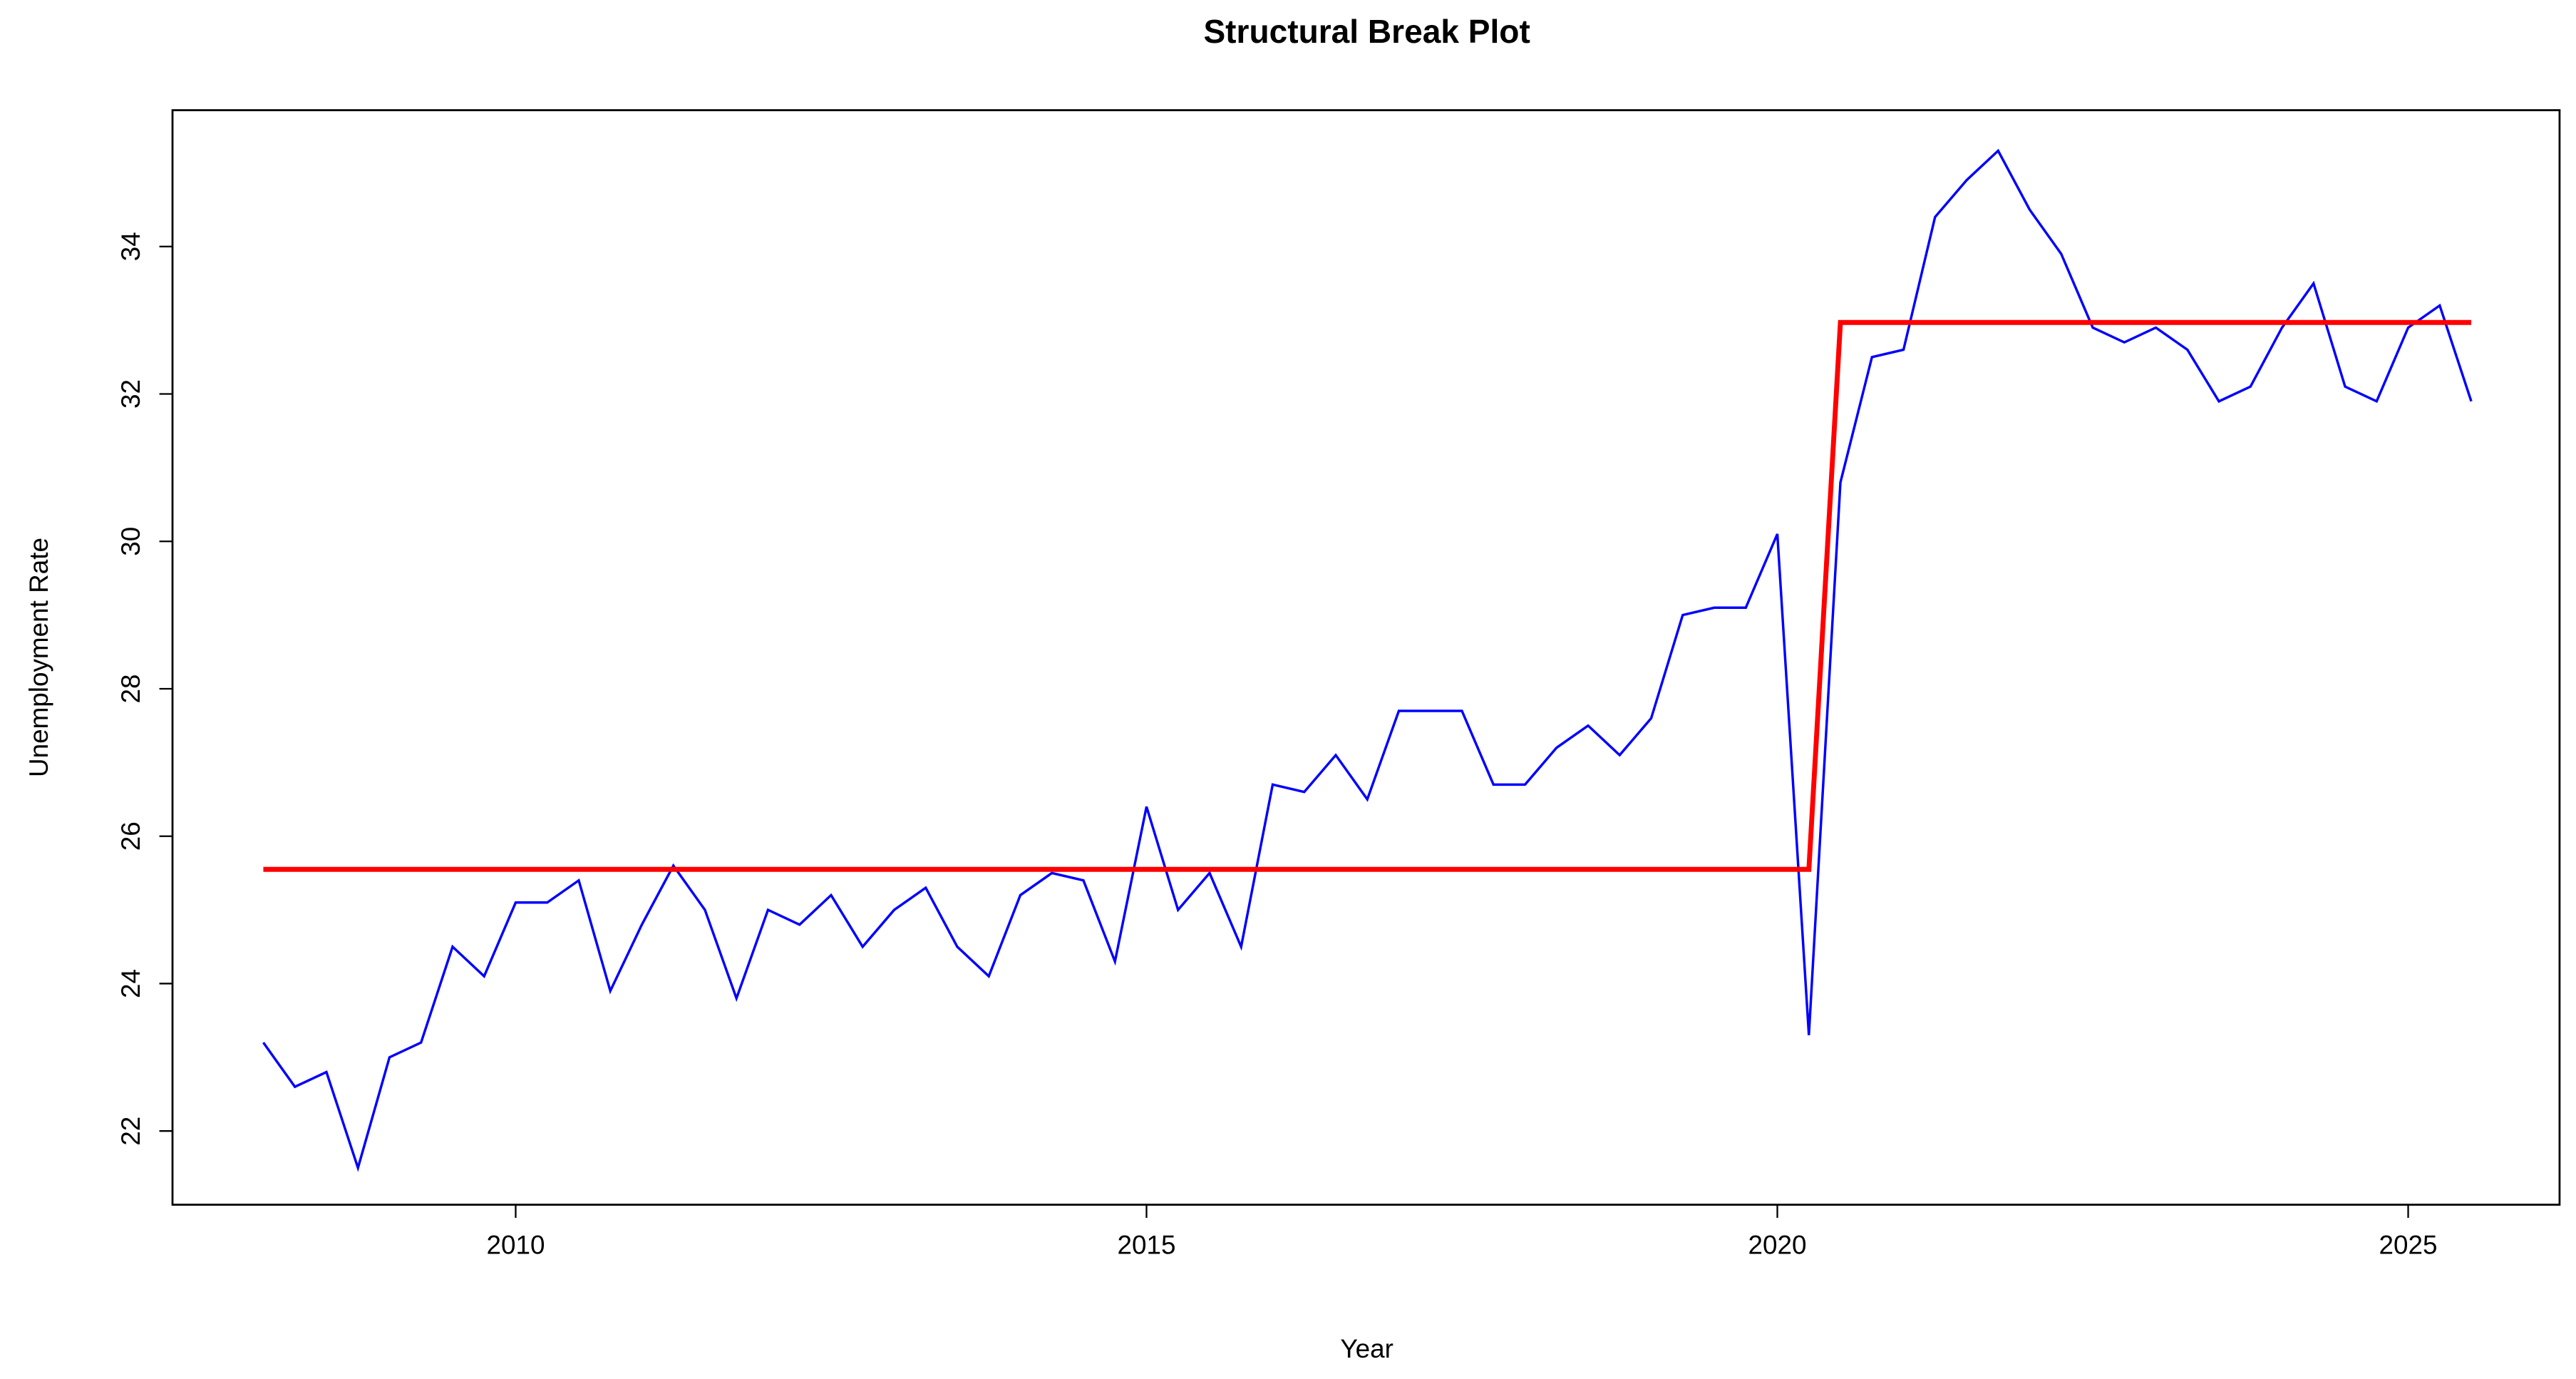  What do you see at coordinates (1146, 1245) in the screenshot?
I see `x-tick-label: 2015` at bounding box center [1146, 1245].